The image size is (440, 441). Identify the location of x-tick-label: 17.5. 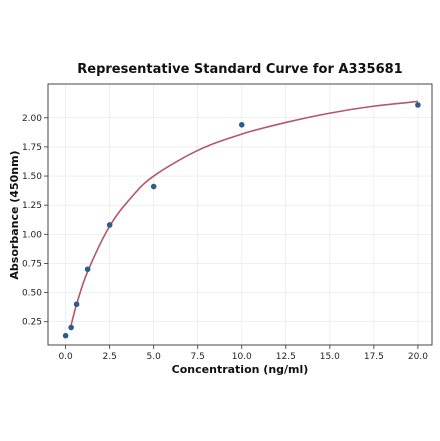
(374, 357).